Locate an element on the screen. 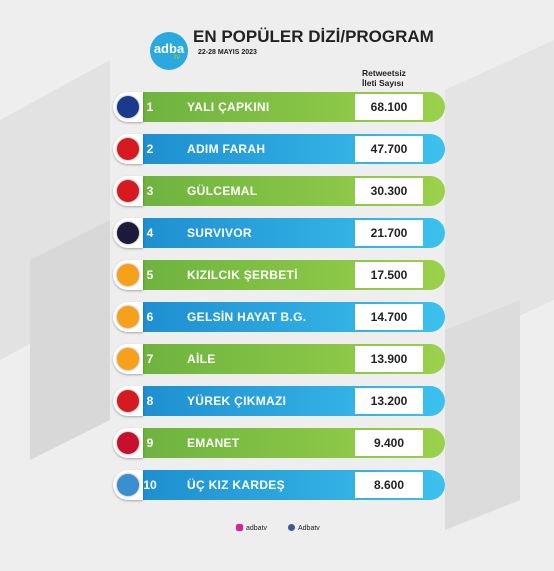 Image resolution: width=554 pixels, height=571 pixels. post-count: 13.200 is located at coordinates (389, 401).